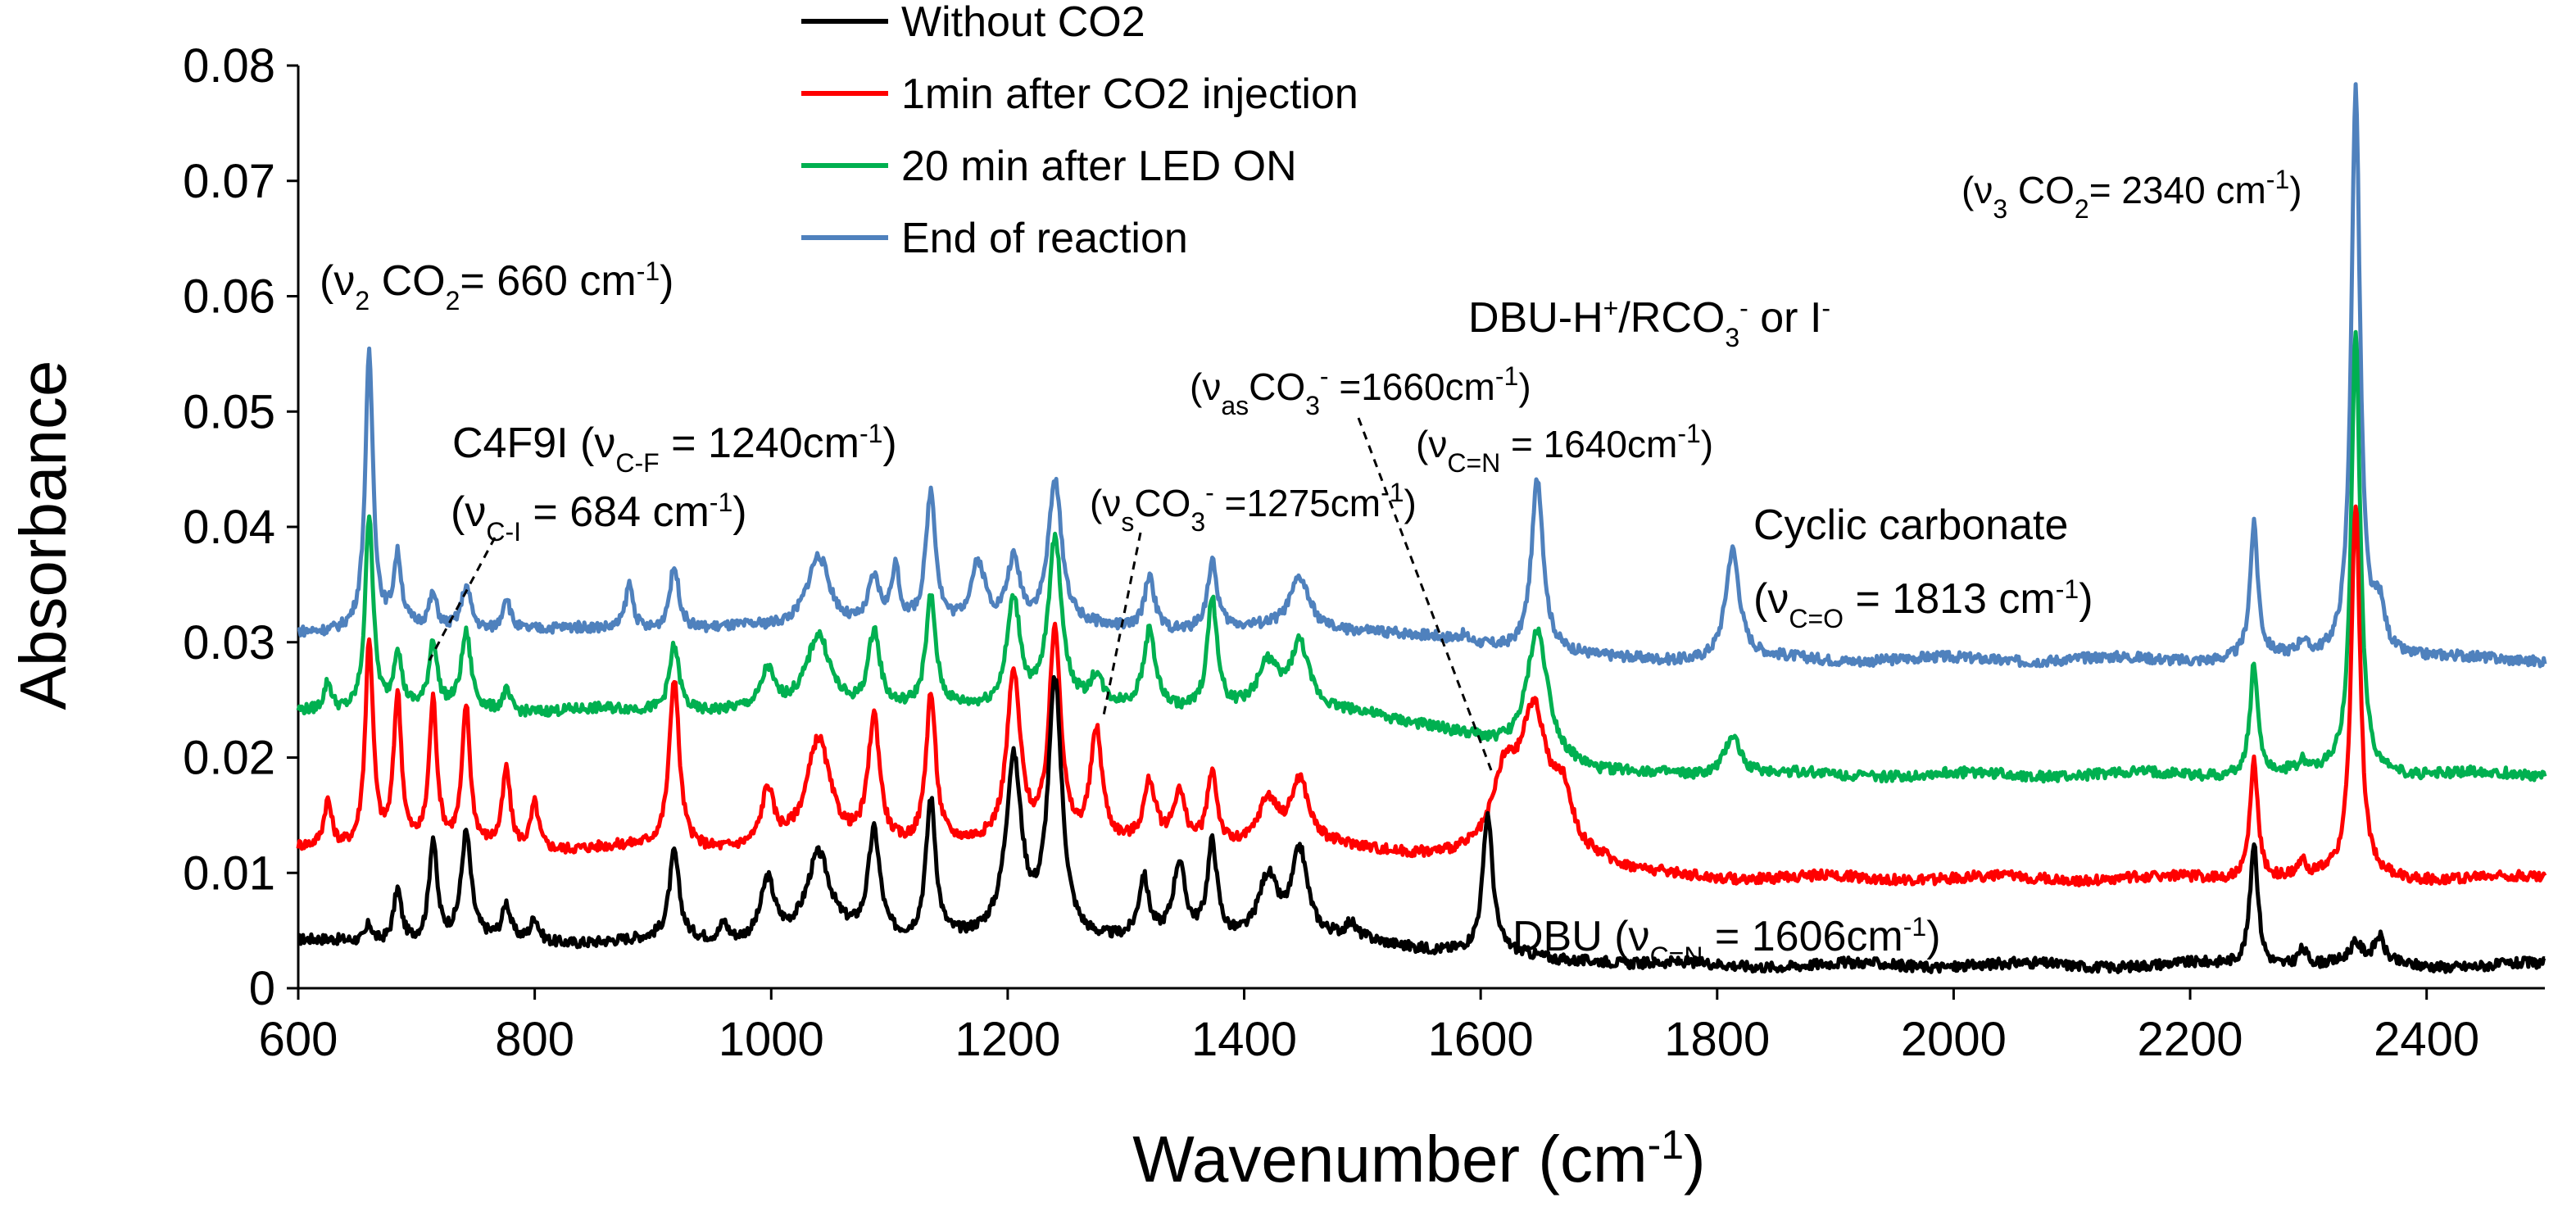 This screenshot has height=1207, width=2576. What do you see at coordinates (637, 463) in the screenshot?
I see `annotation-part: C-F` at bounding box center [637, 463].